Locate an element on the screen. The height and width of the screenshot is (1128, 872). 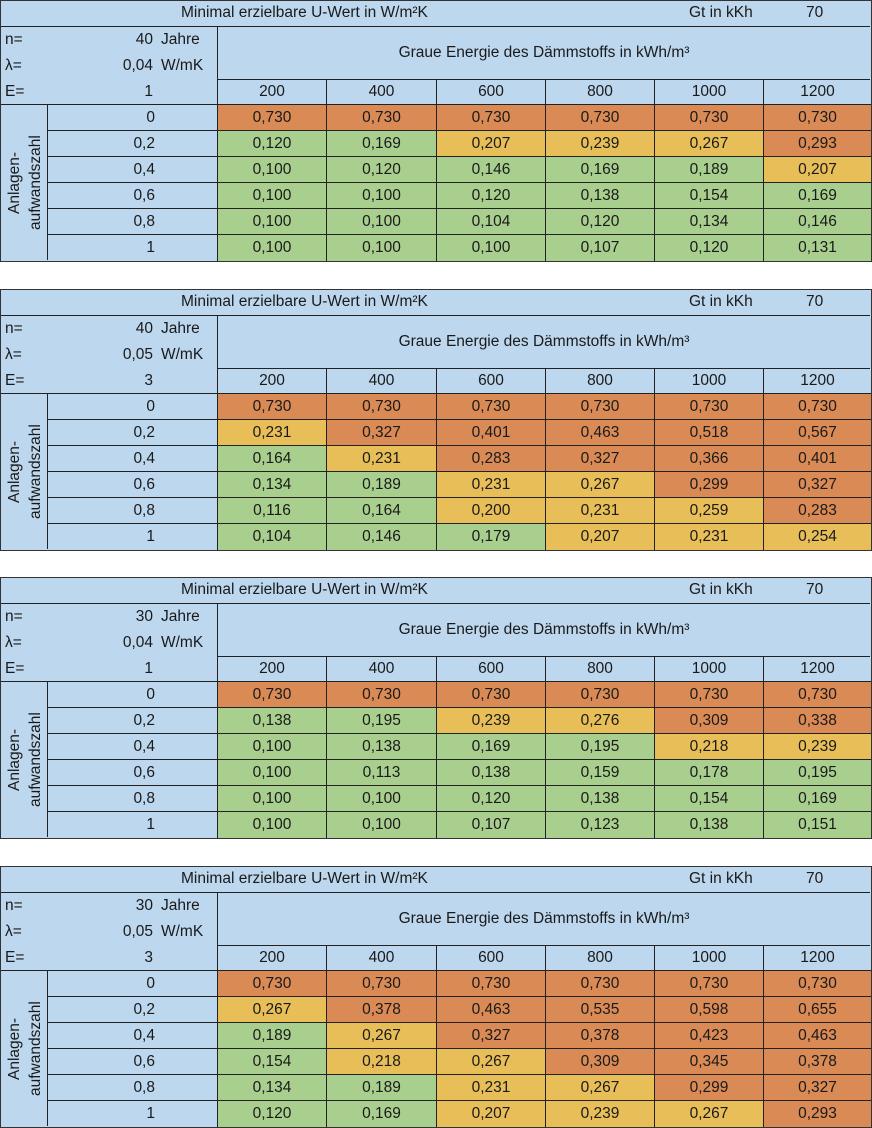
table-cell: 0,567 is located at coordinates (817, 433).